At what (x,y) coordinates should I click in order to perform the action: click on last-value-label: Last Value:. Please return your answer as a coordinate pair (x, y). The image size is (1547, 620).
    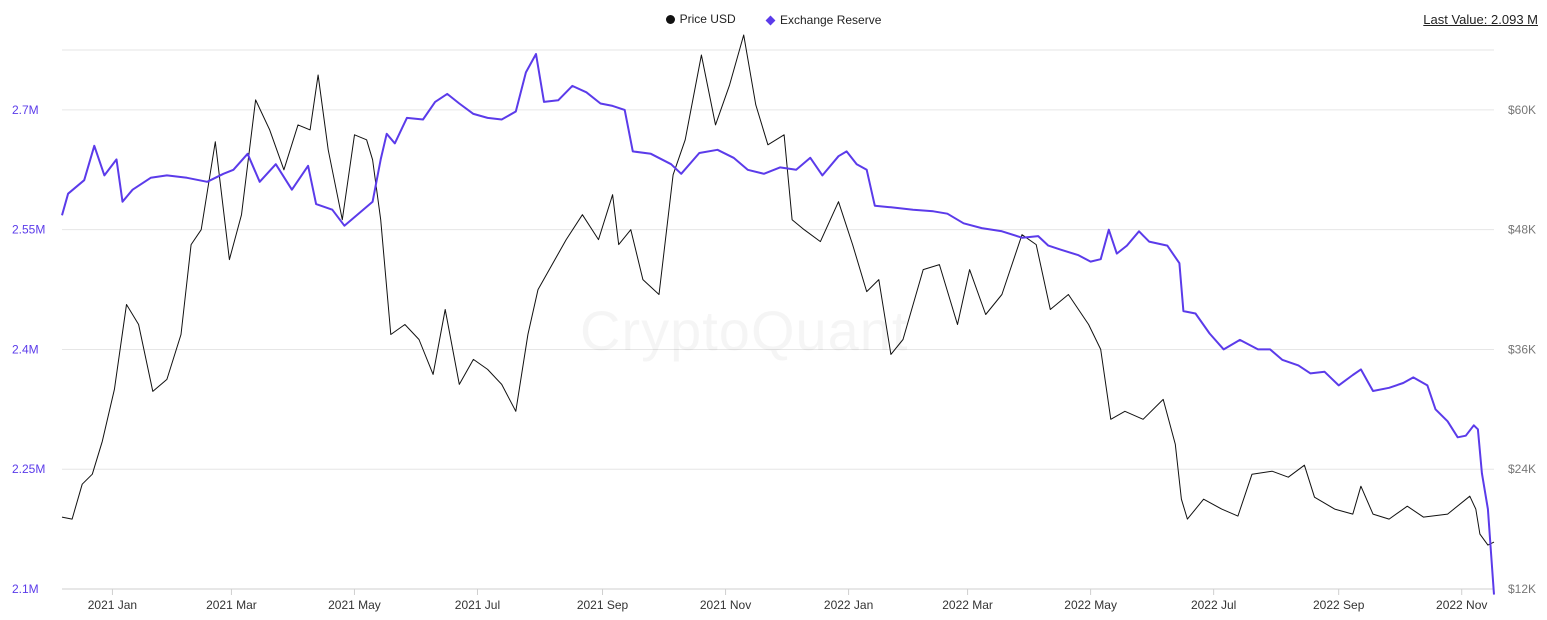
    Looking at the image, I should click on (1455, 19).